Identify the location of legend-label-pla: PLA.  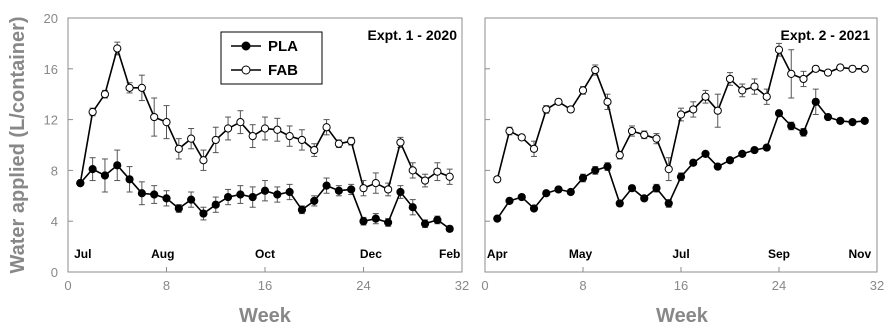
(283, 46).